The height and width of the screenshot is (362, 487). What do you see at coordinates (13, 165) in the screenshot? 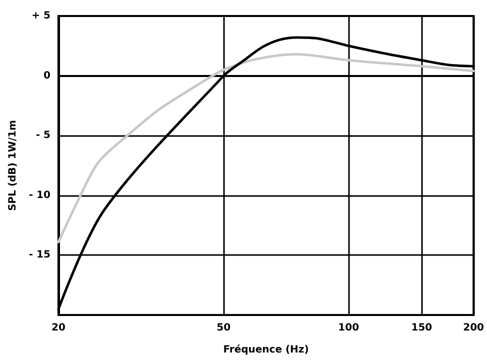
I see `y-axis-title: SPL (dB) 1W/1m` at bounding box center [13, 165].